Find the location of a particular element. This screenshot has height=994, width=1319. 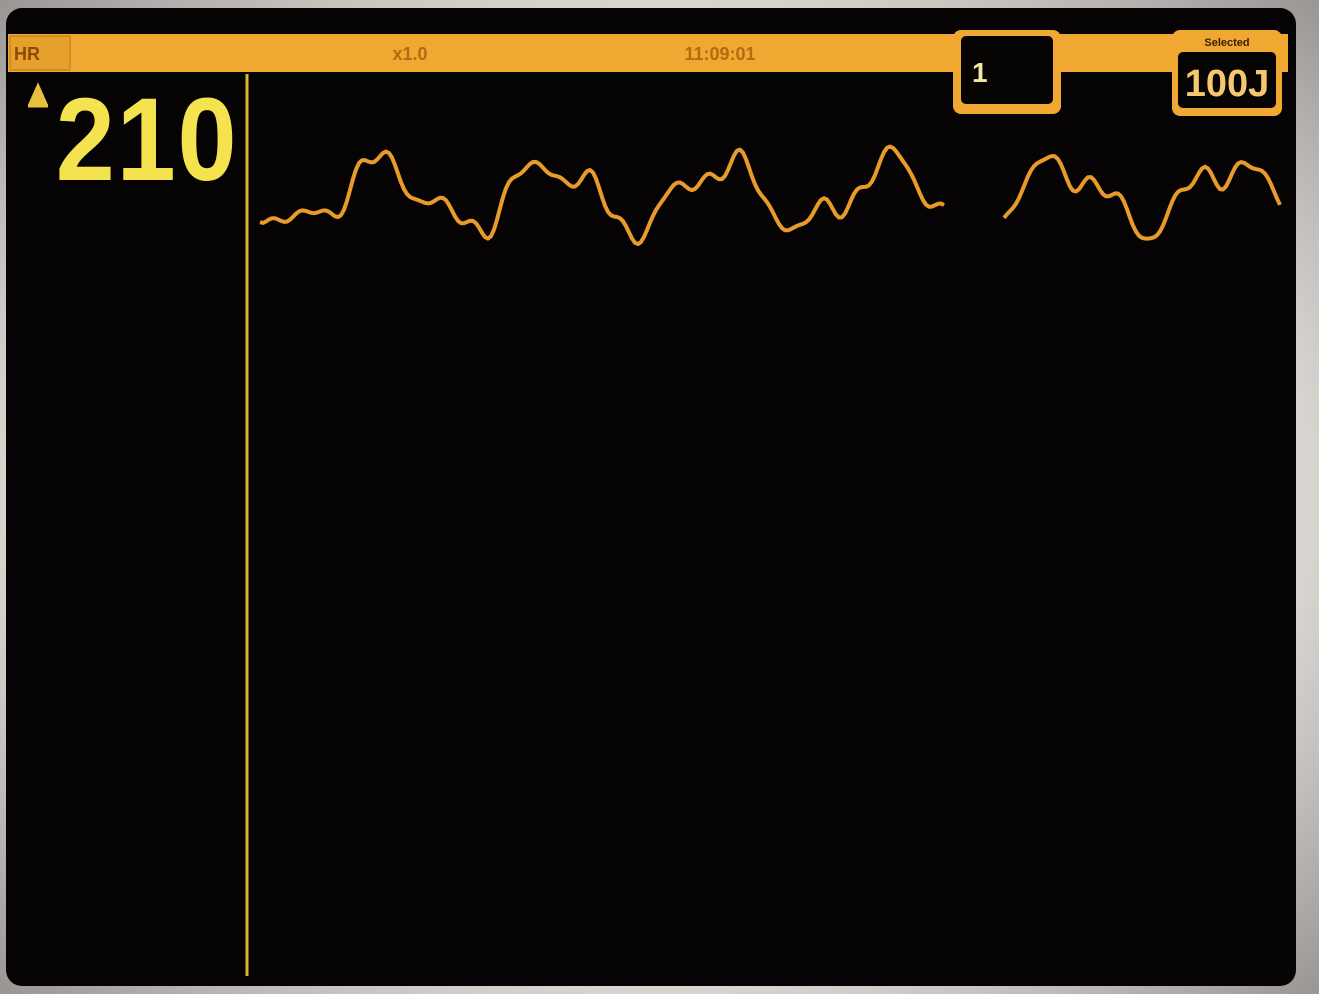

alarm-icon is located at coordinates (38, 95).